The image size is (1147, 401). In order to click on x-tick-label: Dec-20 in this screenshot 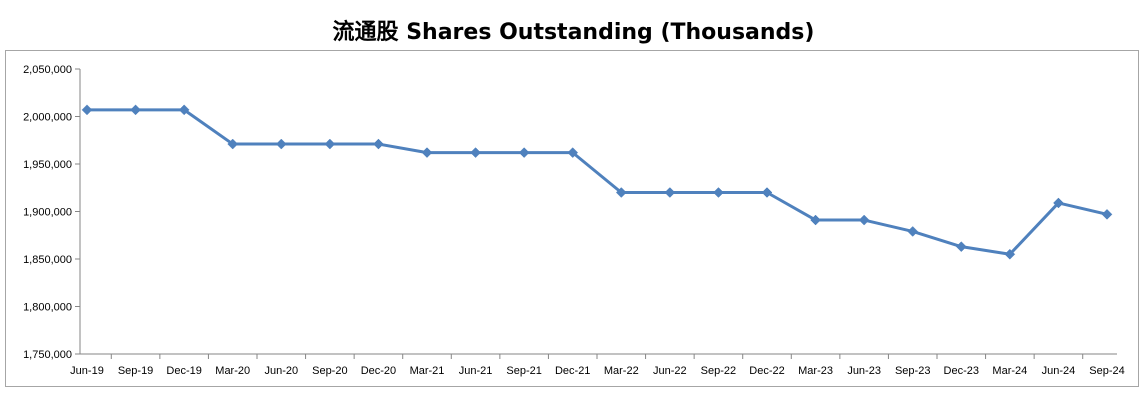, I will do `click(378, 371)`.